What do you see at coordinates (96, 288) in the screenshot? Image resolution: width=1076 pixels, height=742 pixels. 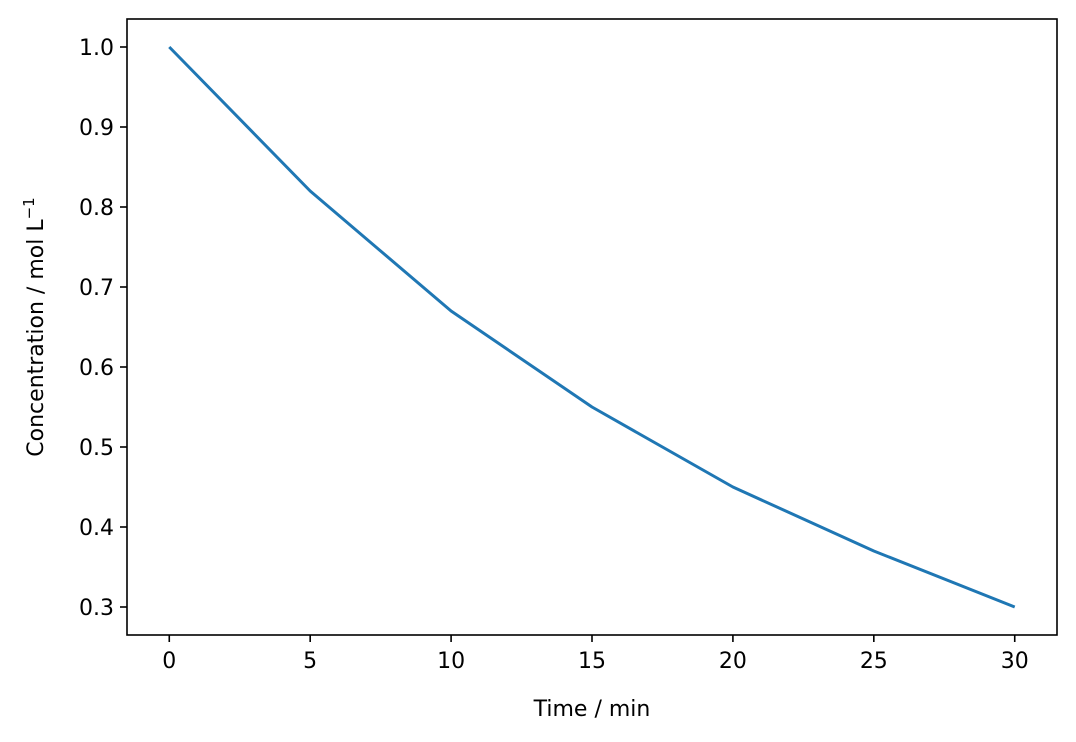 I see `y-tick-label: 0.7` at bounding box center [96, 288].